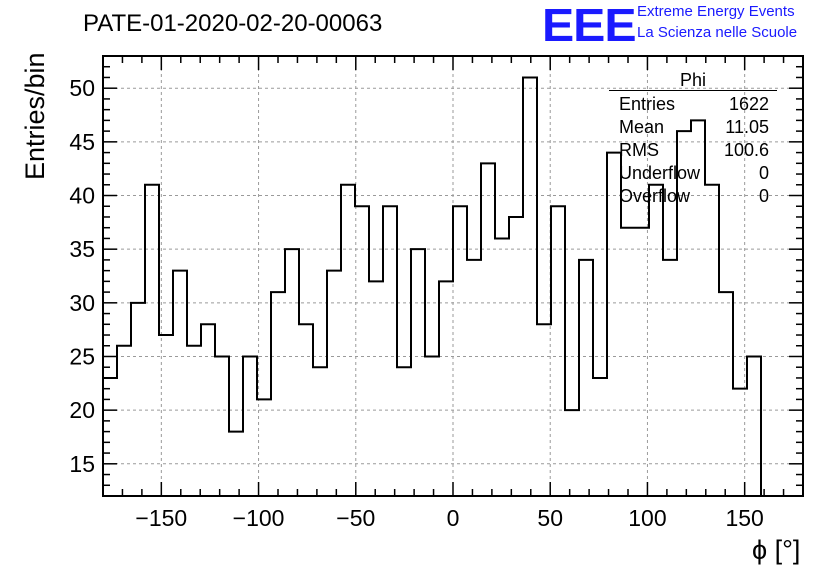 The width and height of the screenshot is (836, 572). What do you see at coordinates (82, 303) in the screenshot?
I see `y-tick-label: 30` at bounding box center [82, 303].